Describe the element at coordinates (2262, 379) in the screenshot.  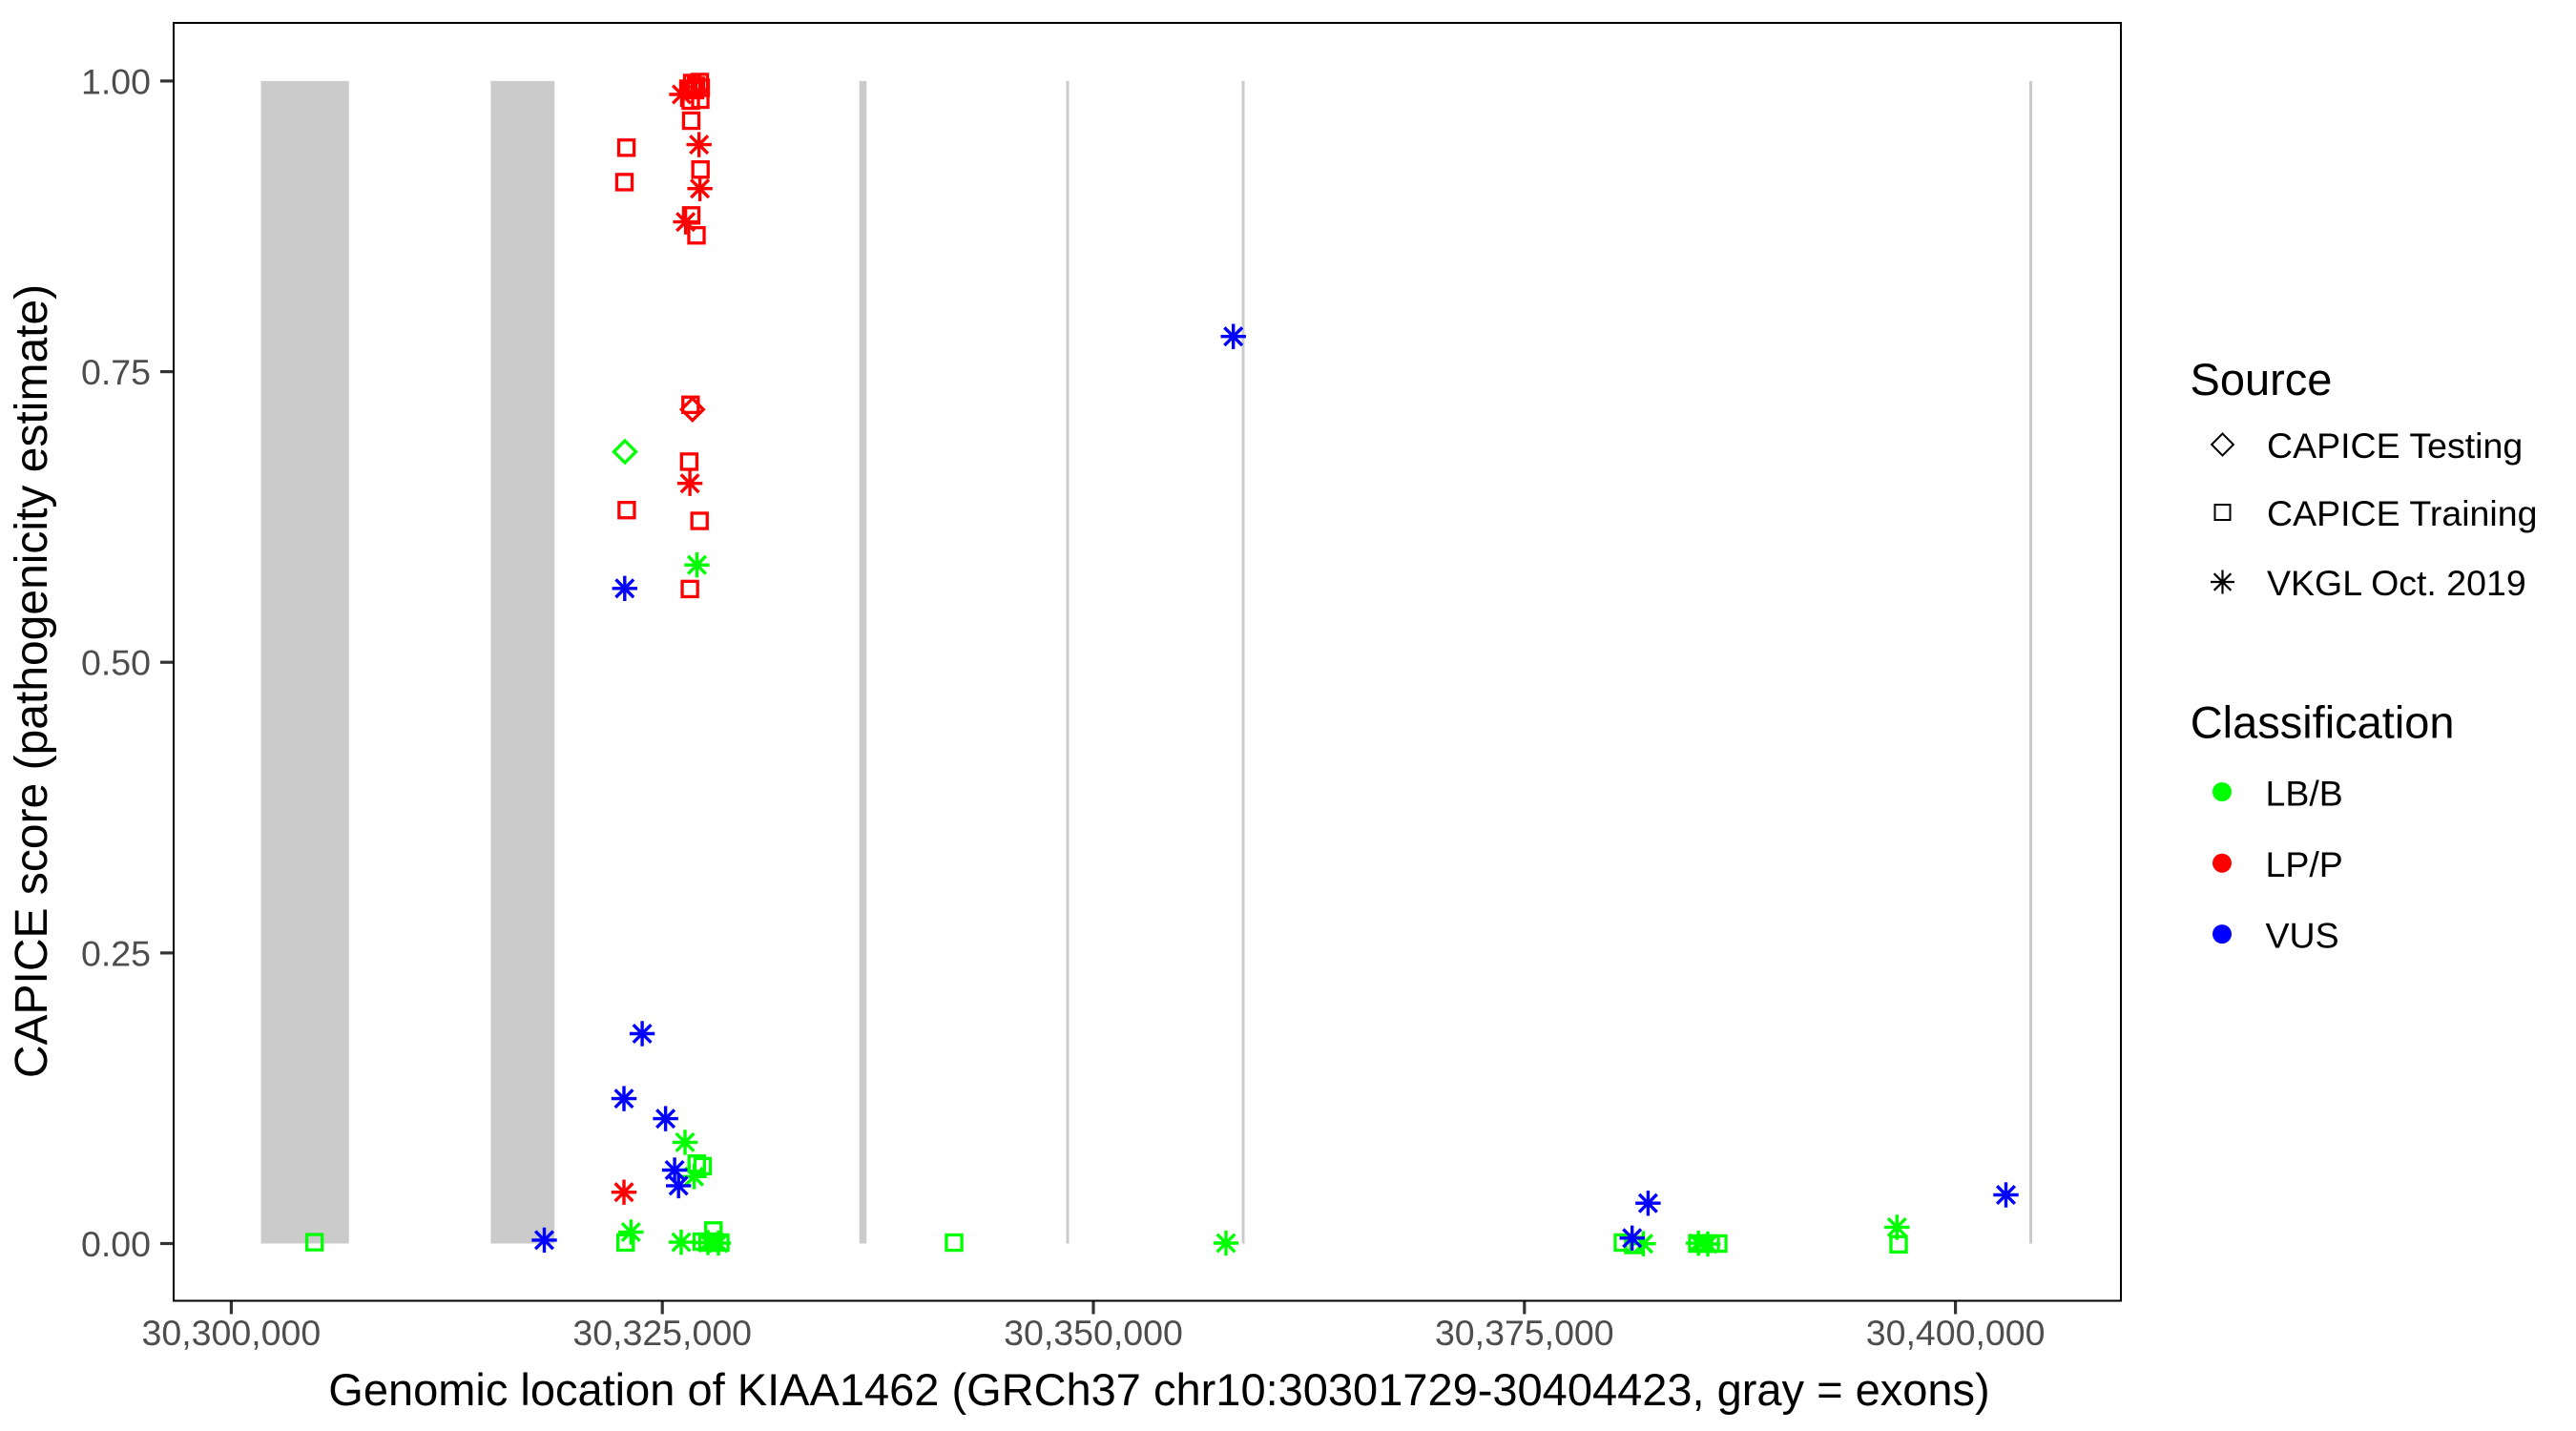
I see `svg-text: Source` at that location.